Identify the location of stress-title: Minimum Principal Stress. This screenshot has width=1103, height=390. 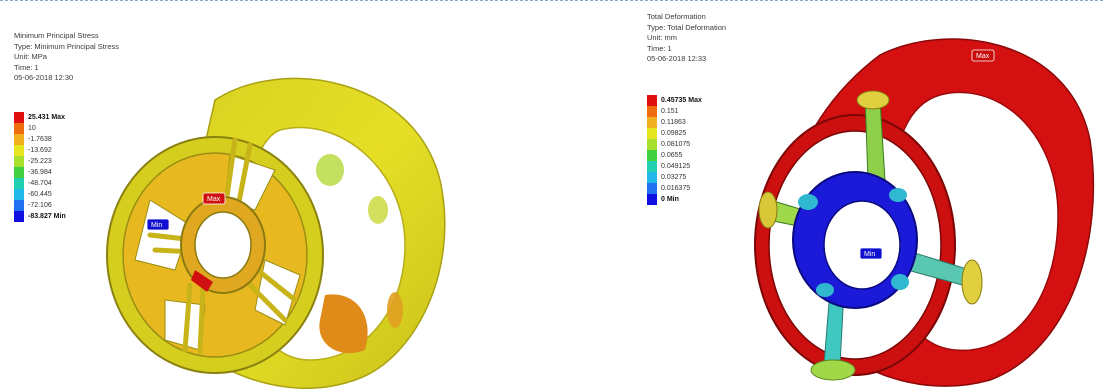
(56, 35).